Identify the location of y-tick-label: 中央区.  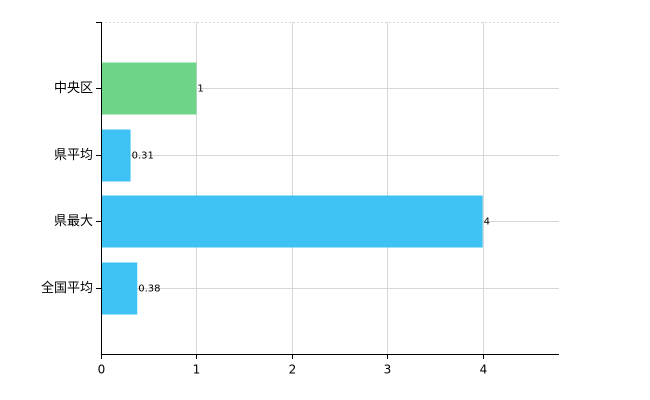
(73, 88).